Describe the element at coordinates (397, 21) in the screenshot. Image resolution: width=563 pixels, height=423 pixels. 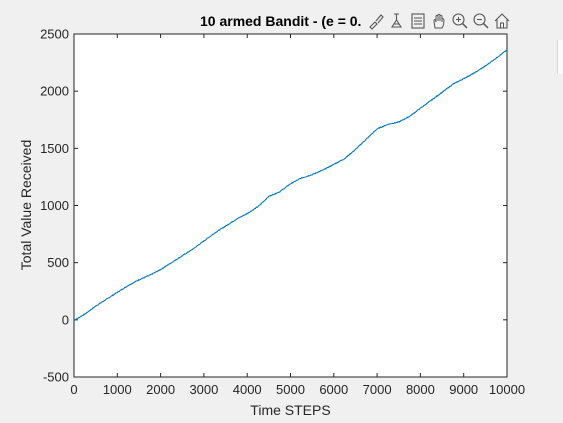
I see `data-tips-icon` at that location.